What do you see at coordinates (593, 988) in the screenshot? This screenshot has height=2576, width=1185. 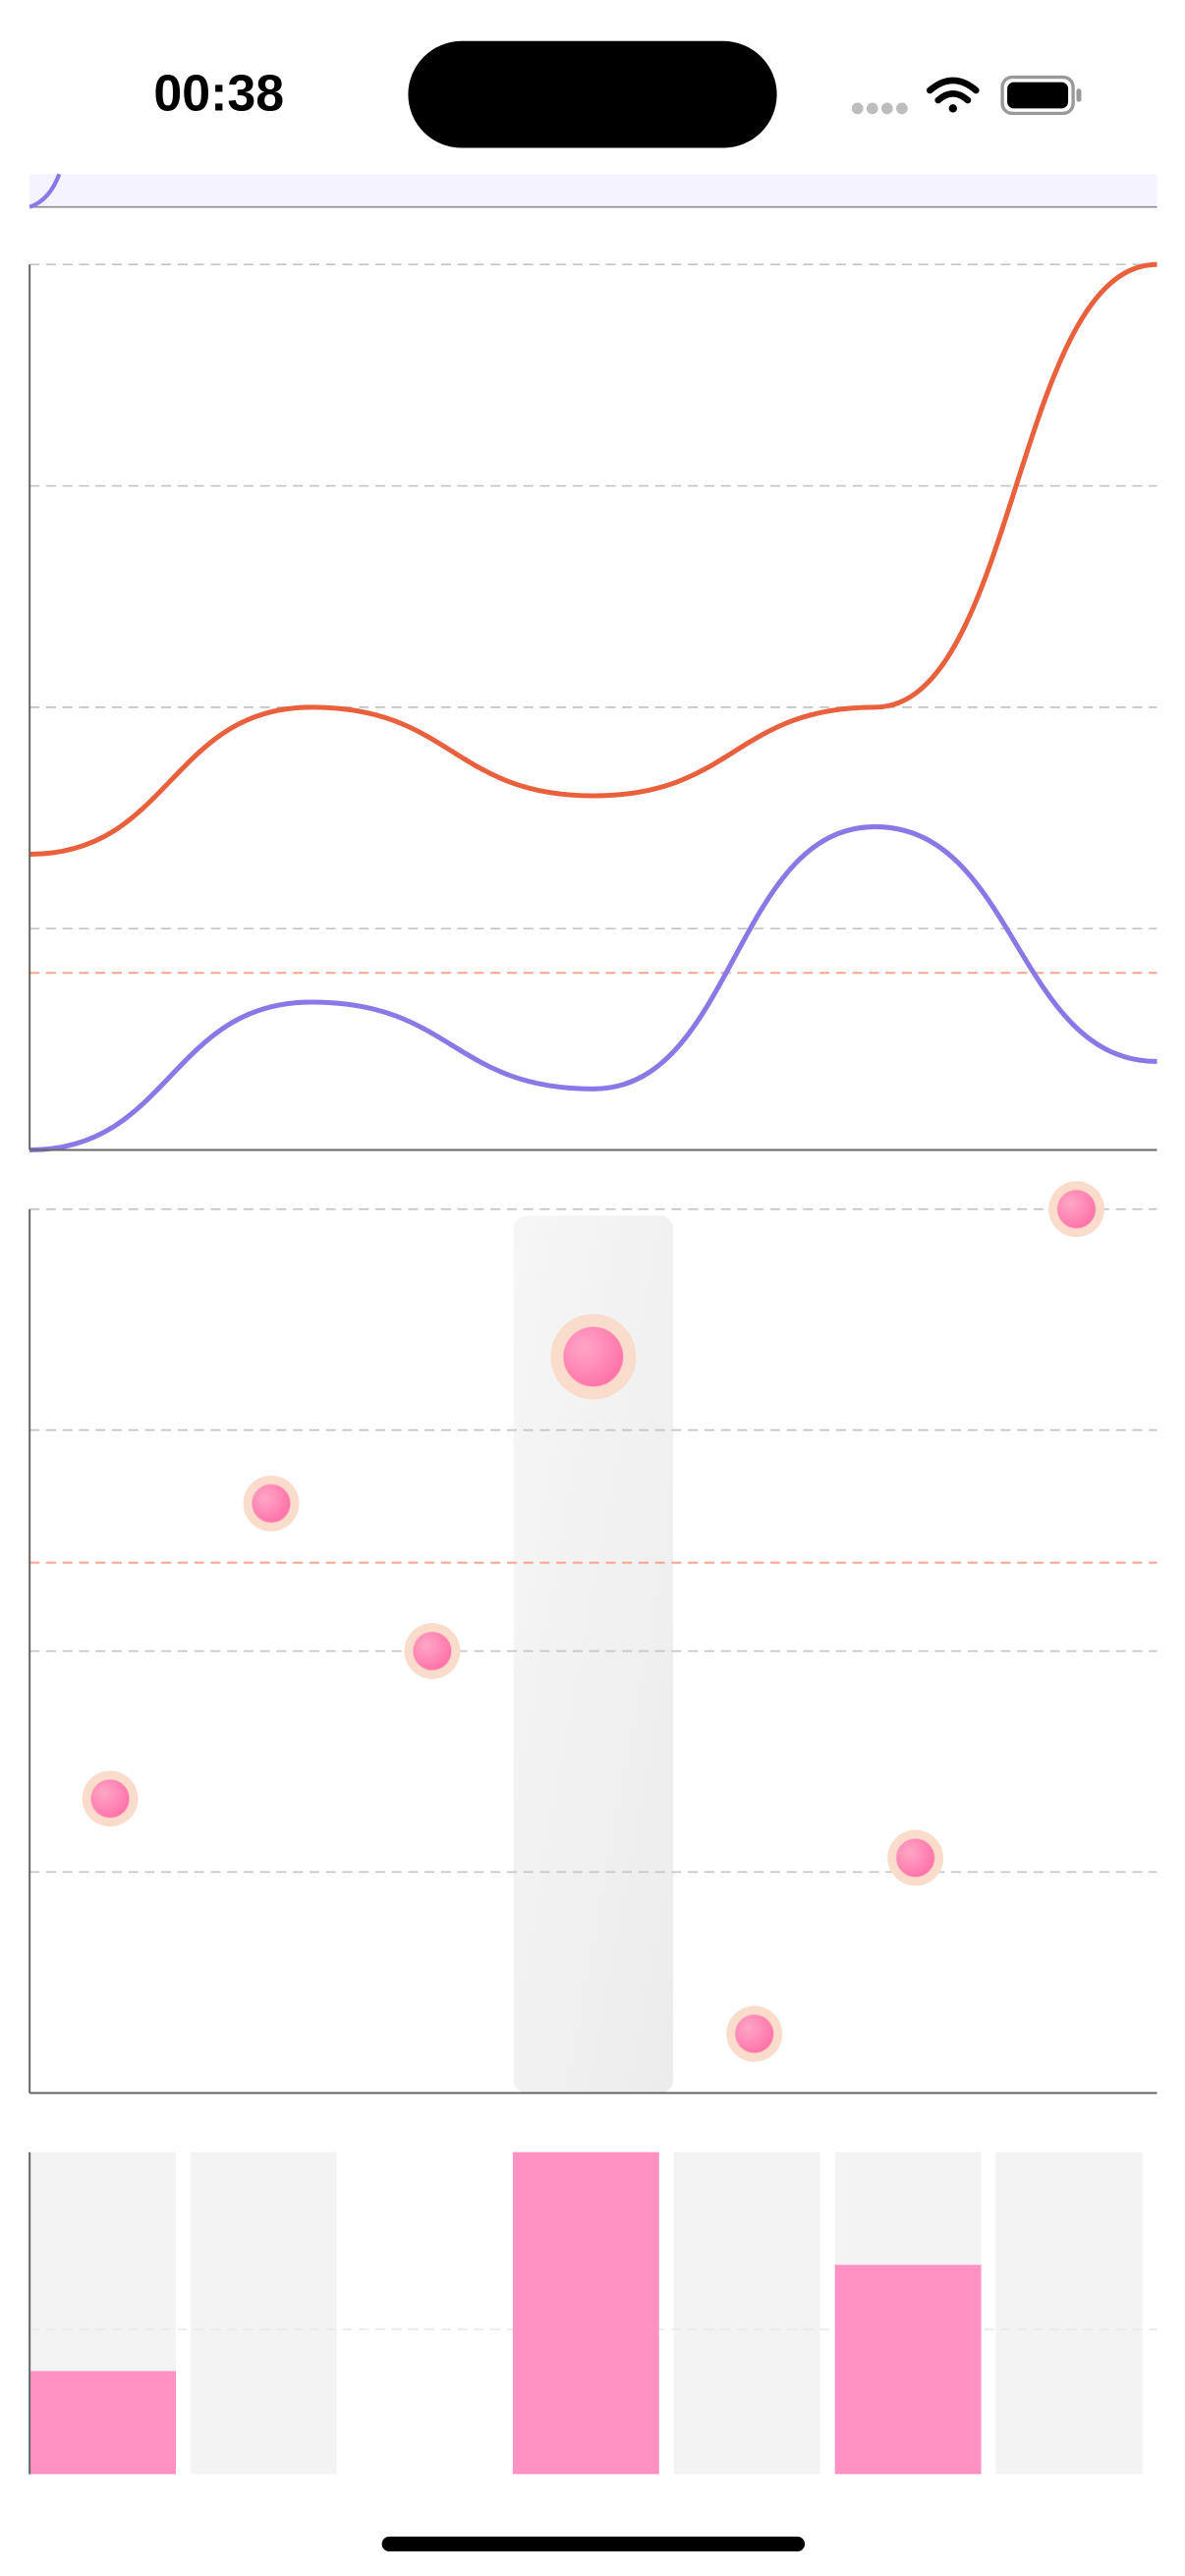 I see `line-series` at bounding box center [593, 988].